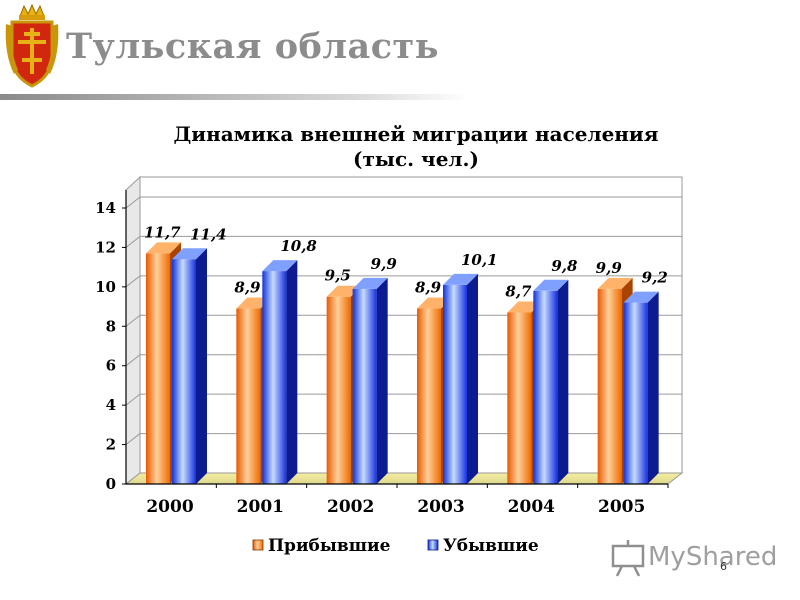 The image size is (800, 600). I want to click on y-tick-label: 6, so click(111, 366).